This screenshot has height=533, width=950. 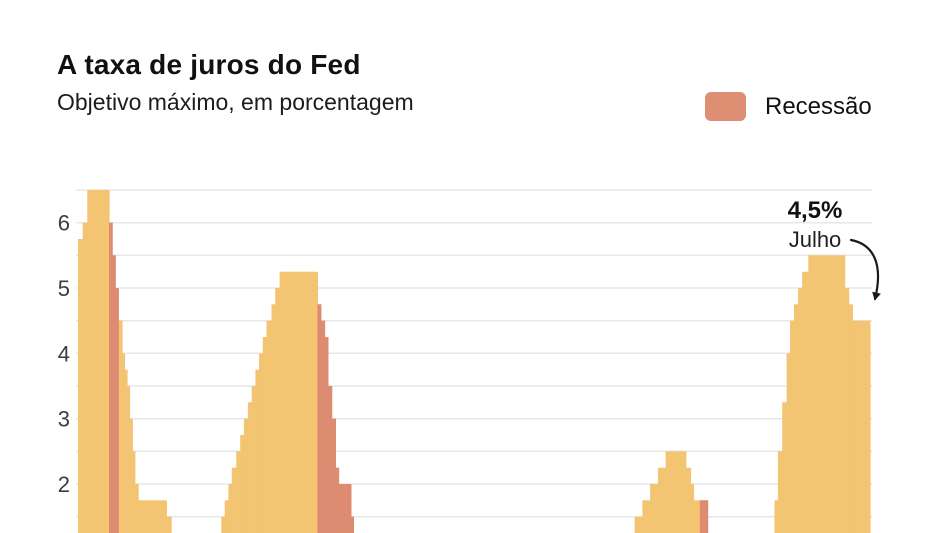 What do you see at coordinates (865, 269) in the screenshot?
I see `annotation-arrow-icon` at bounding box center [865, 269].